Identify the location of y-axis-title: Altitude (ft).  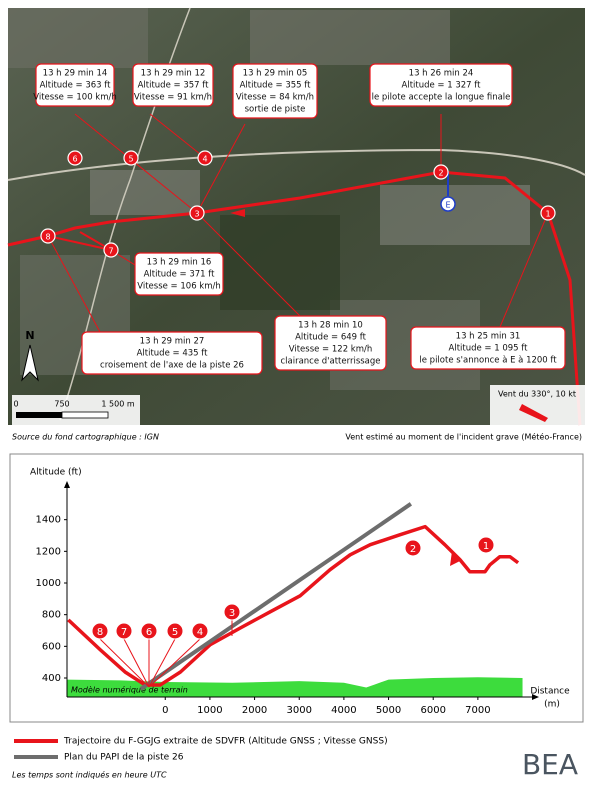
(56, 473).